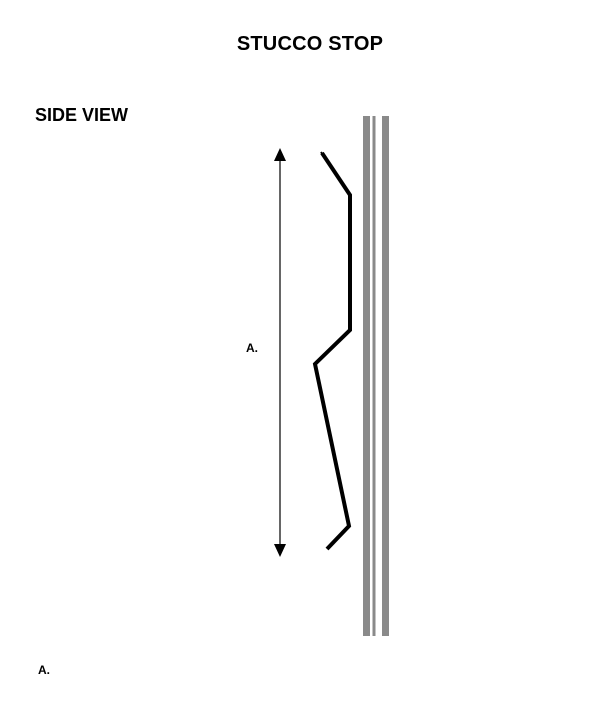  I want to click on wall-lines, so click(376, 376).